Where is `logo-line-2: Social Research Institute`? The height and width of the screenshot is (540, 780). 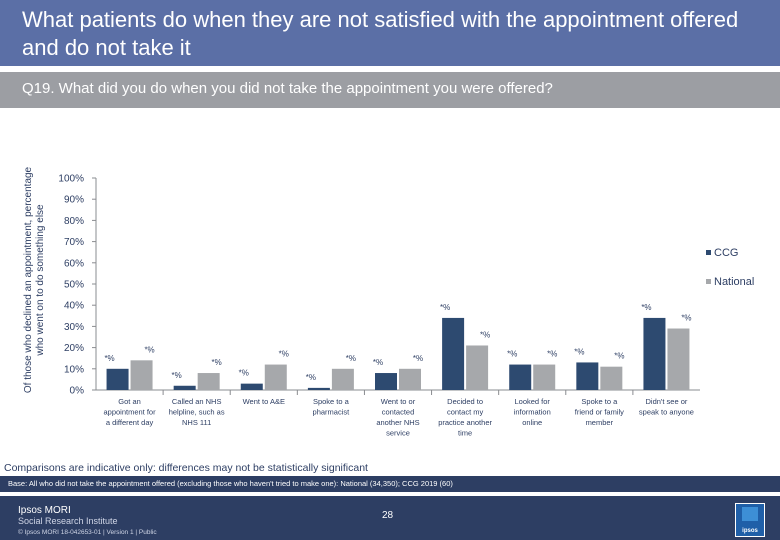 logo-line-2: Social Research Institute is located at coordinates (68, 521).